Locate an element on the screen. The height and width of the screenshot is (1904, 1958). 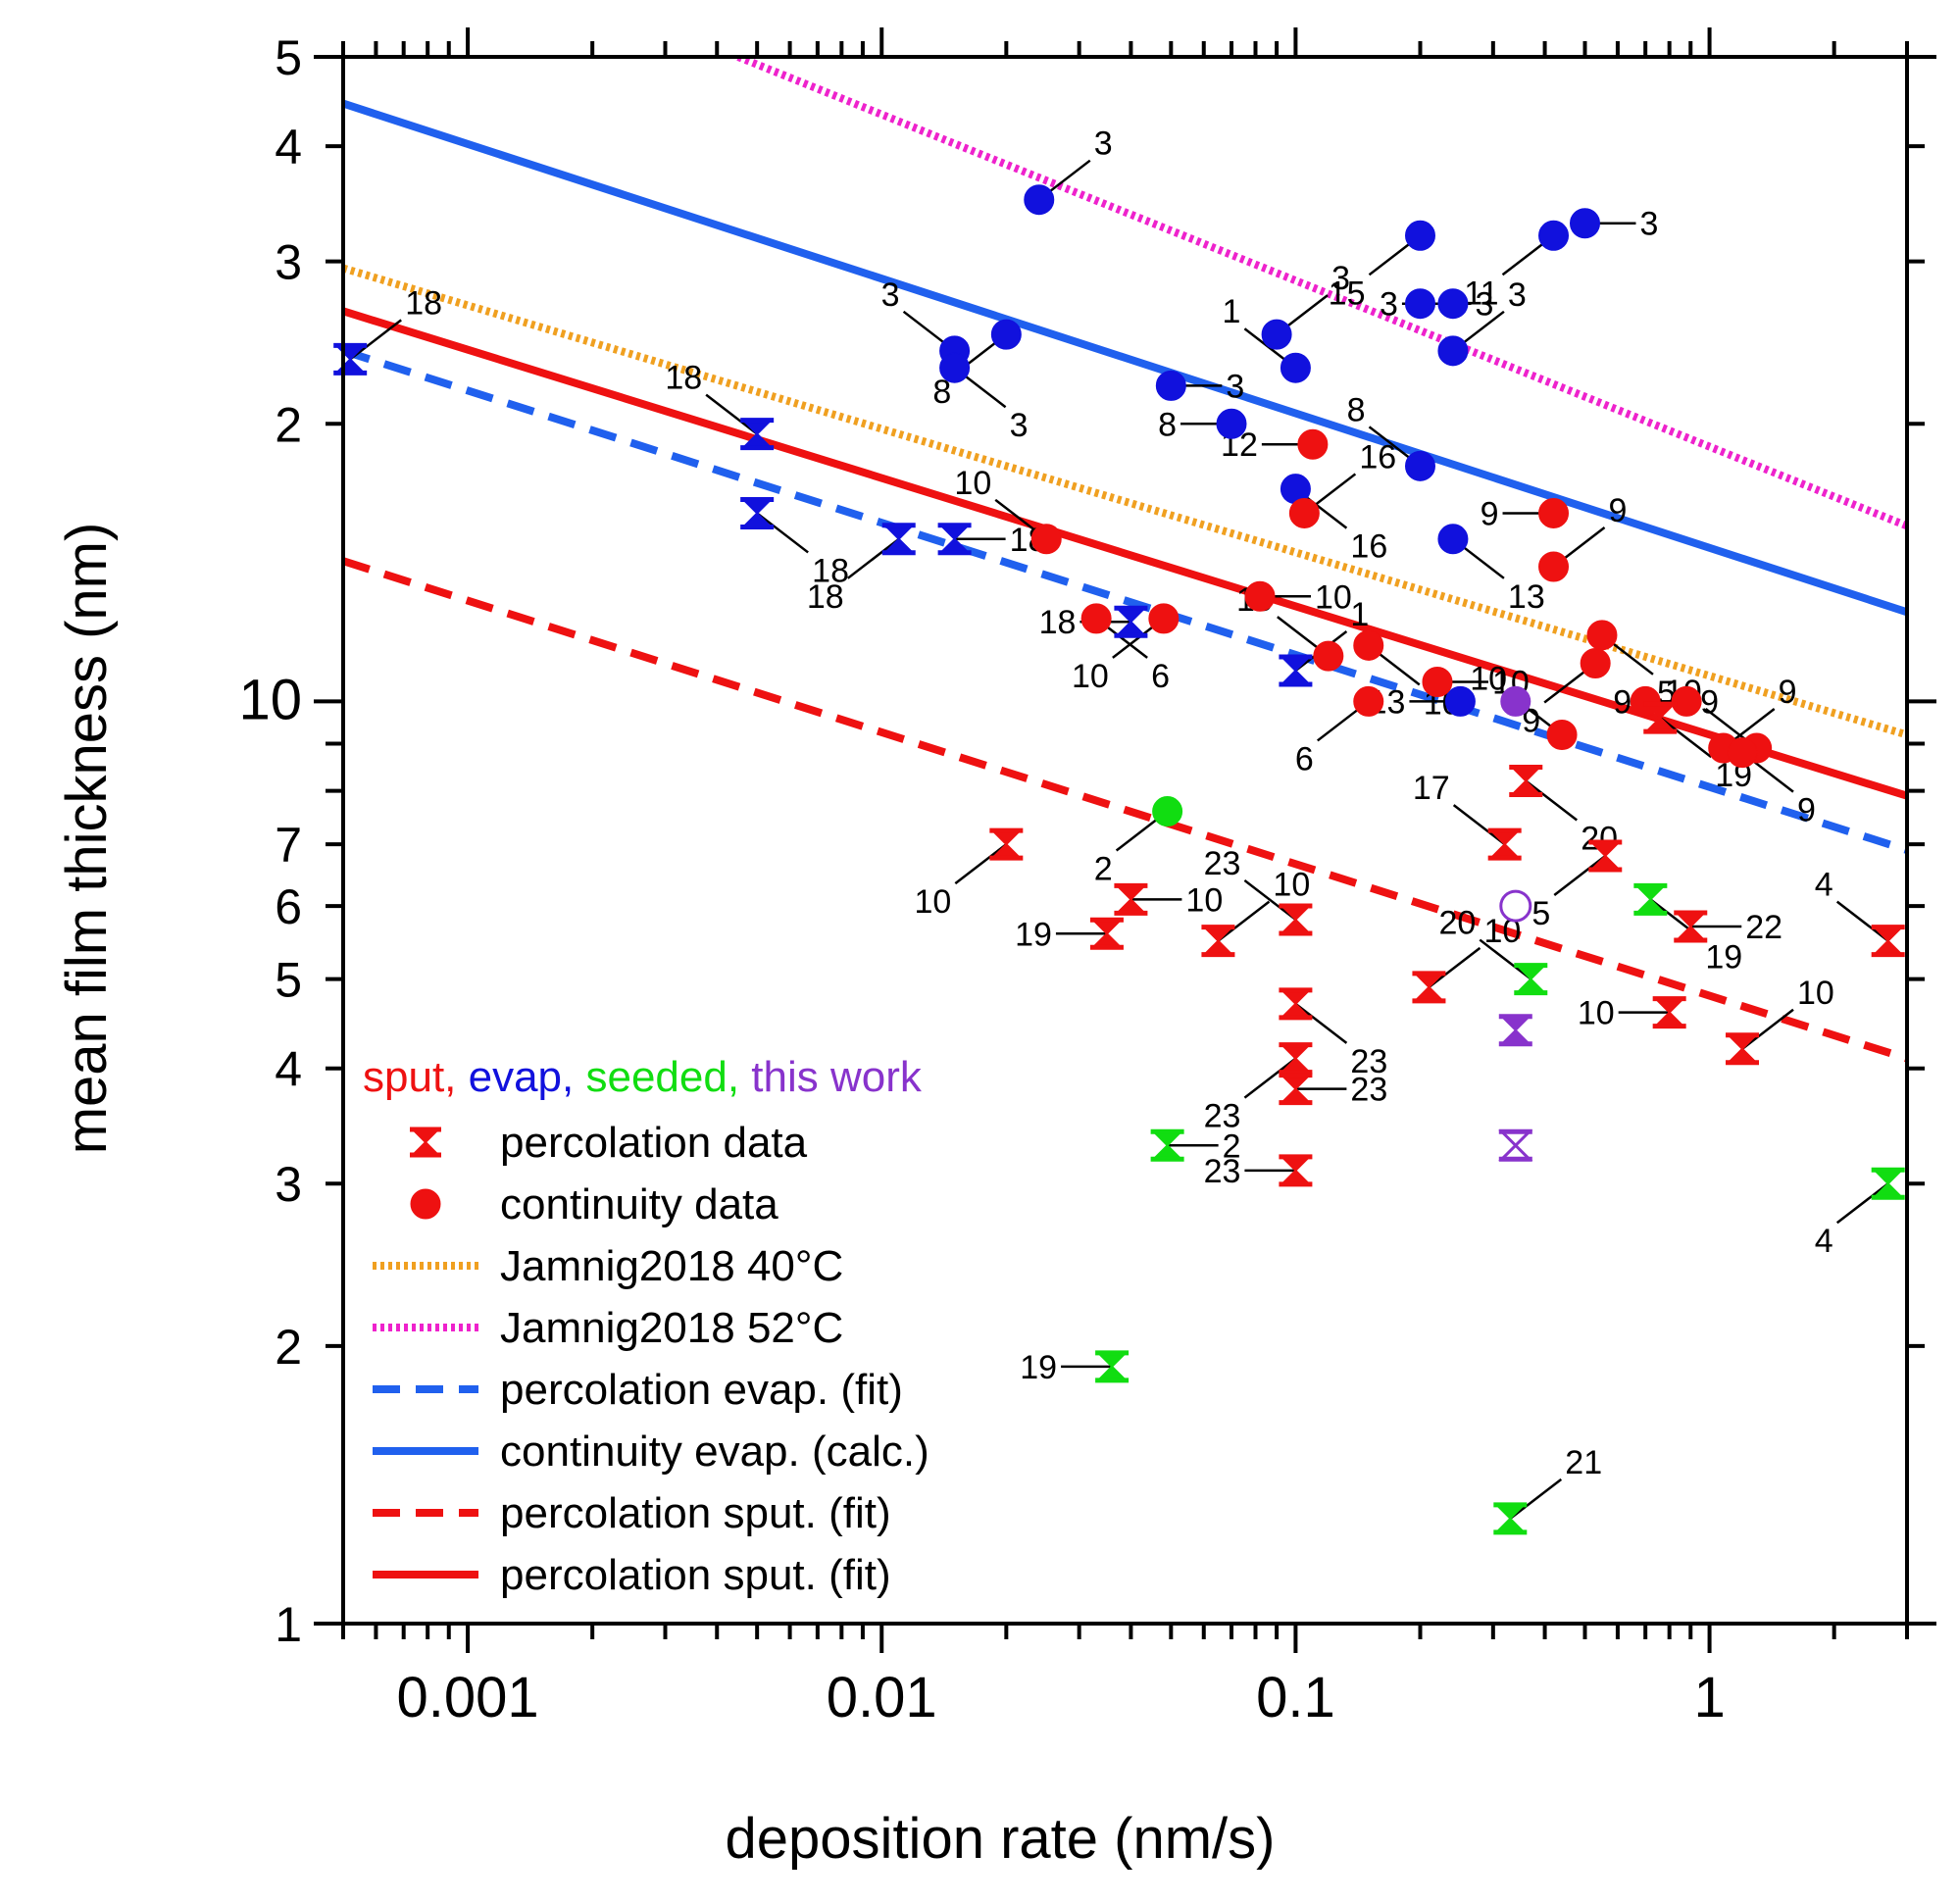
reference-number: 16 is located at coordinates (1368, 547).